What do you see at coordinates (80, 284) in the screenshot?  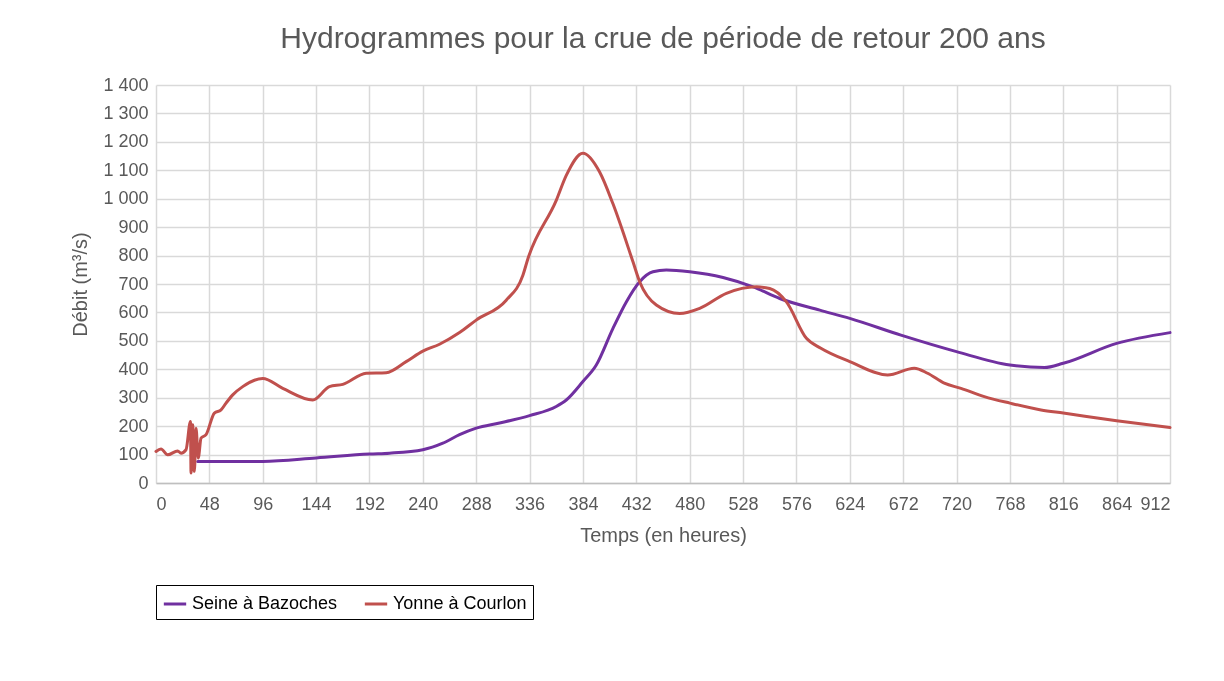 I see `y-axis-title: Débit (m³/s)` at bounding box center [80, 284].